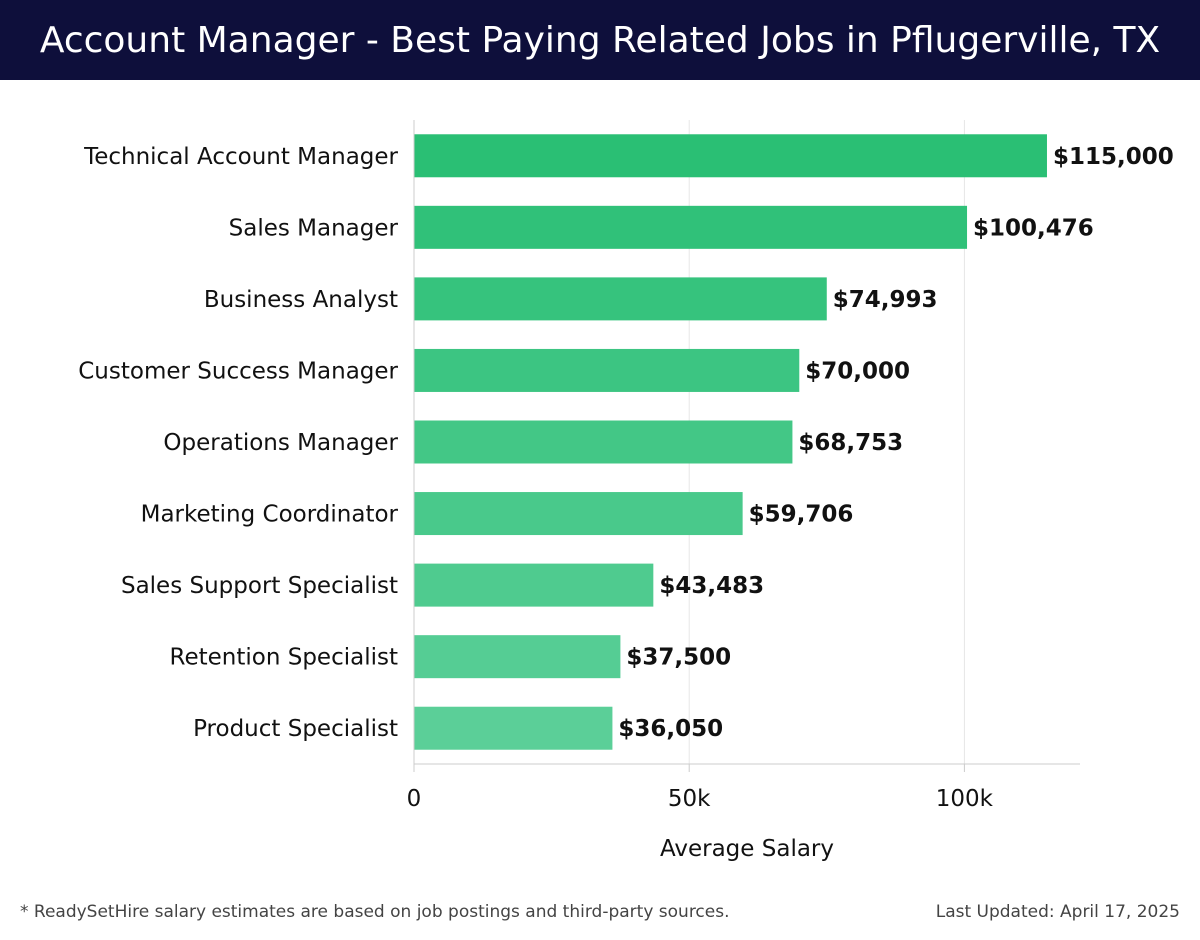 This screenshot has height=940, width=1200. What do you see at coordinates (240, 157) in the screenshot?
I see `category-label-0: Technical Account Manager` at bounding box center [240, 157].